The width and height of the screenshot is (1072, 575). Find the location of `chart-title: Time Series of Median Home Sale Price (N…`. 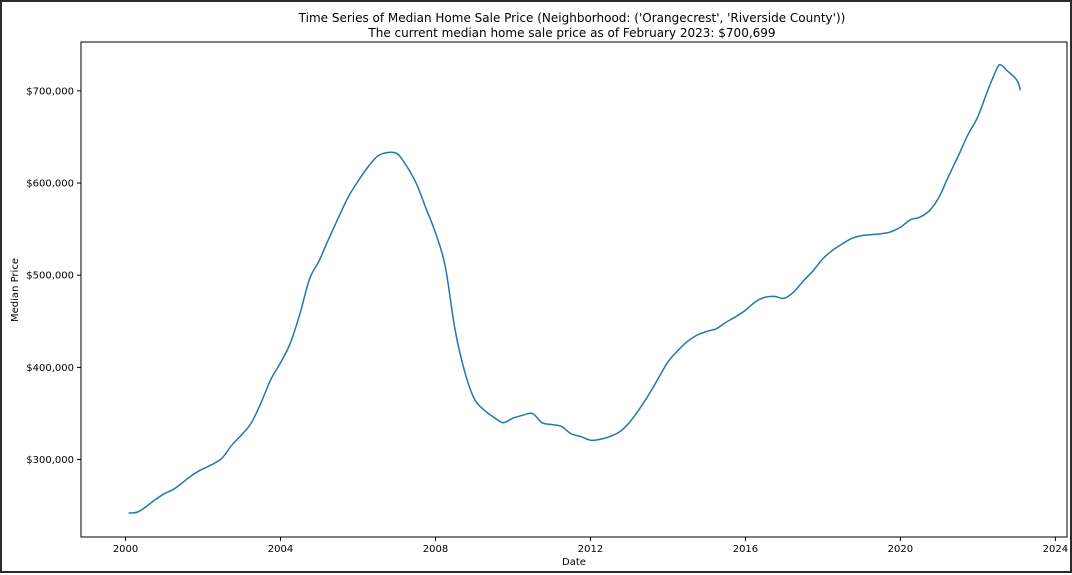

chart-title: Time Series of Median Home Sale Price (N… is located at coordinates (572, 18).